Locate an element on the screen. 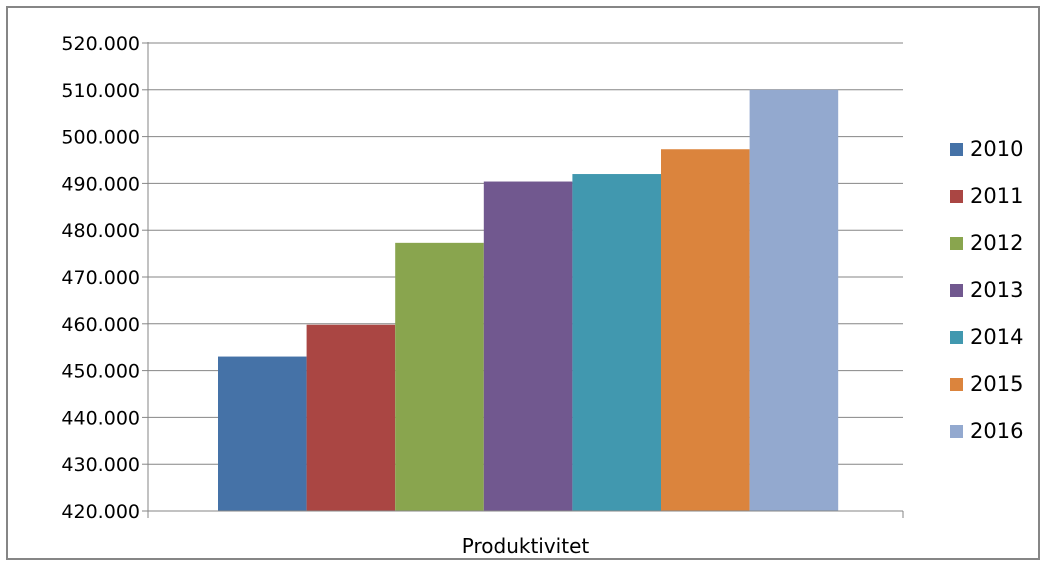 The height and width of the screenshot is (571, 1046). legend-item-2011: 2011 is located at coordinates (986, 196).